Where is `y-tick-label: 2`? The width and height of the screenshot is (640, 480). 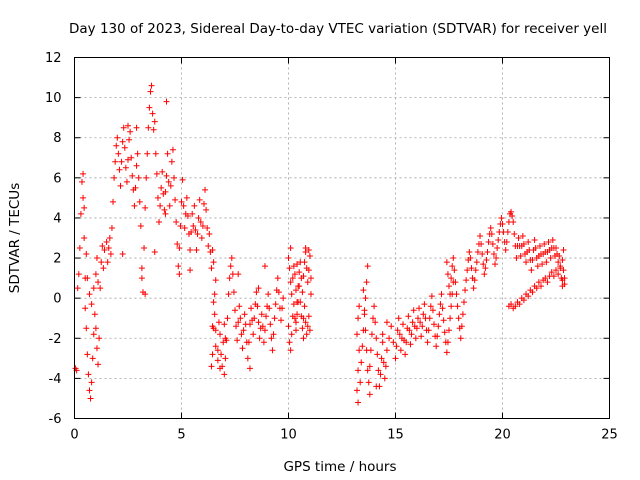 y-tick-label: 2 is located at coordinates (57, 259).